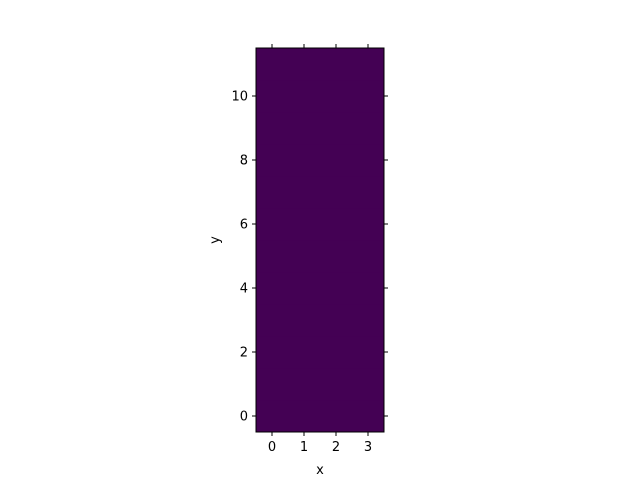 The width and height of the screenshot is (640, 480). What do you see at coordinates (304, 447) in the screenshot?
I see `x-tick-label: 1` at bounding box center [304, 447].